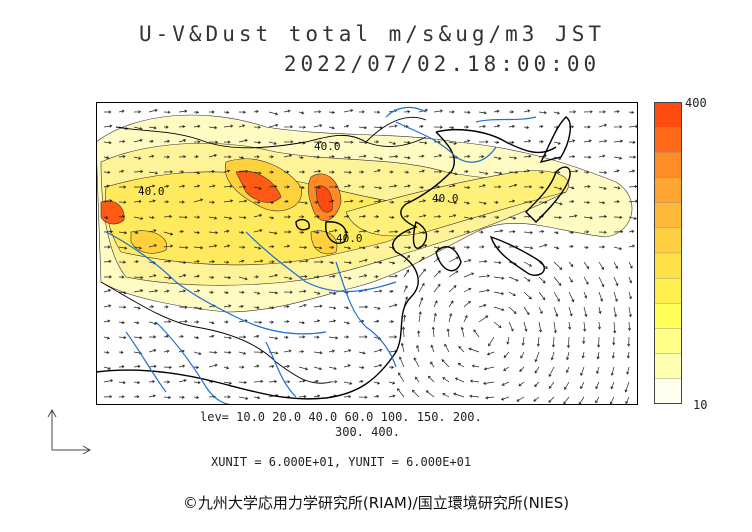 The image size is (752, 532). I want to click on colorbar-min-label: 10, so click(700, 405).